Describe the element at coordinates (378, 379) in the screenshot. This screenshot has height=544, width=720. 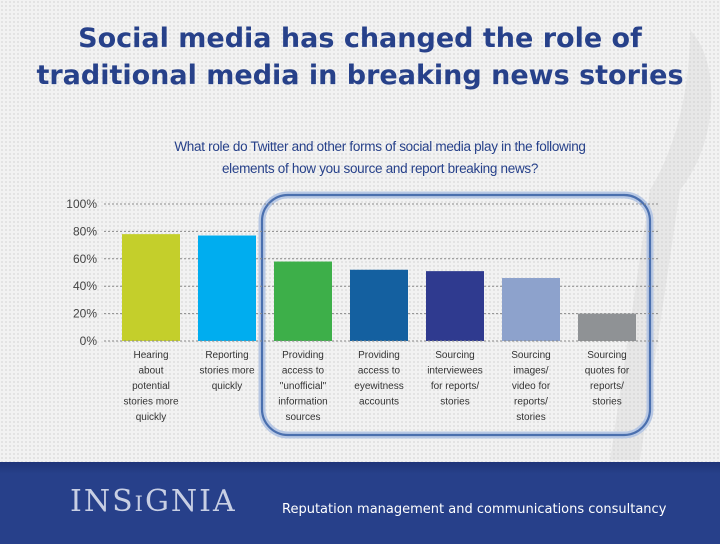
I see `category-label: Providing access to eyewitness accounts` at that location.